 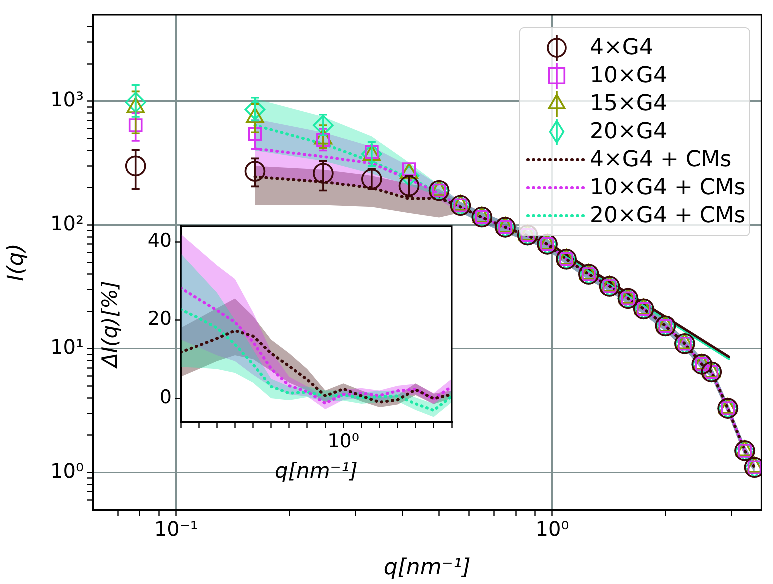 What do you see at coordinates (67, 347) in the screenshot?
I see `y-tick-label: 10¹` at bounding box center [67, 347].